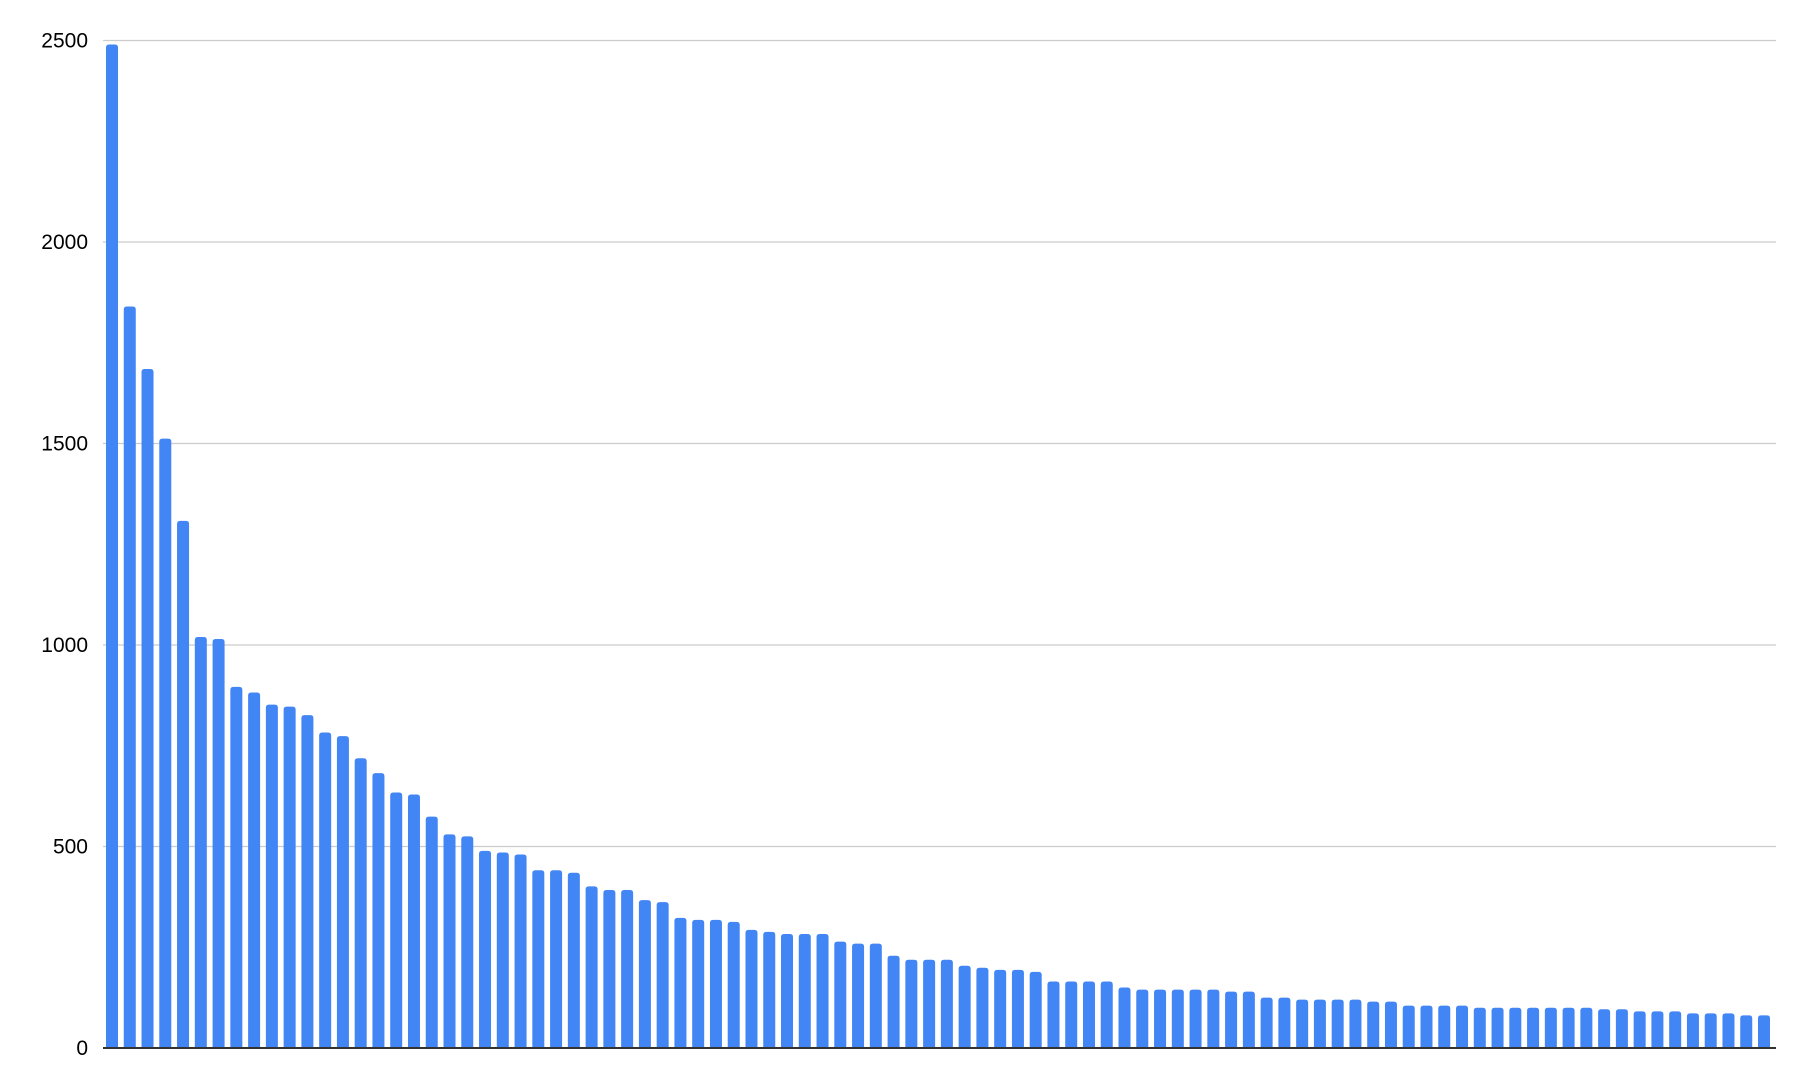  I want to click on y-tick-label: 1500, so click(64, 444).